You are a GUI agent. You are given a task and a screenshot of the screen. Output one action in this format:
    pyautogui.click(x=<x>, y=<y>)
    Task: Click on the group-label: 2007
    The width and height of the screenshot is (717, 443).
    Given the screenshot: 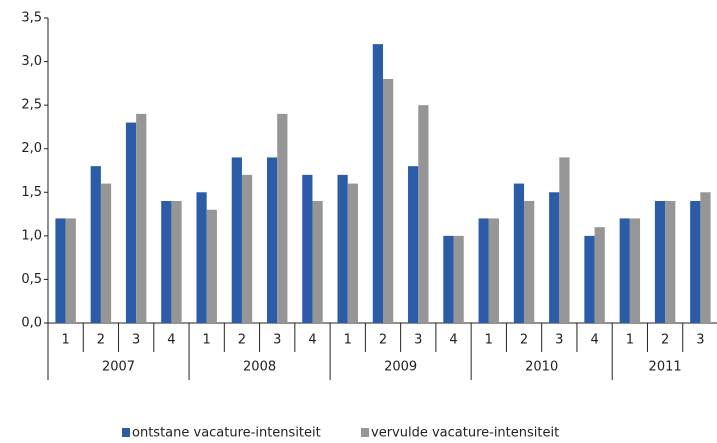 What is the action you would take?
    pyautogui.click(x=118, y=367)
    